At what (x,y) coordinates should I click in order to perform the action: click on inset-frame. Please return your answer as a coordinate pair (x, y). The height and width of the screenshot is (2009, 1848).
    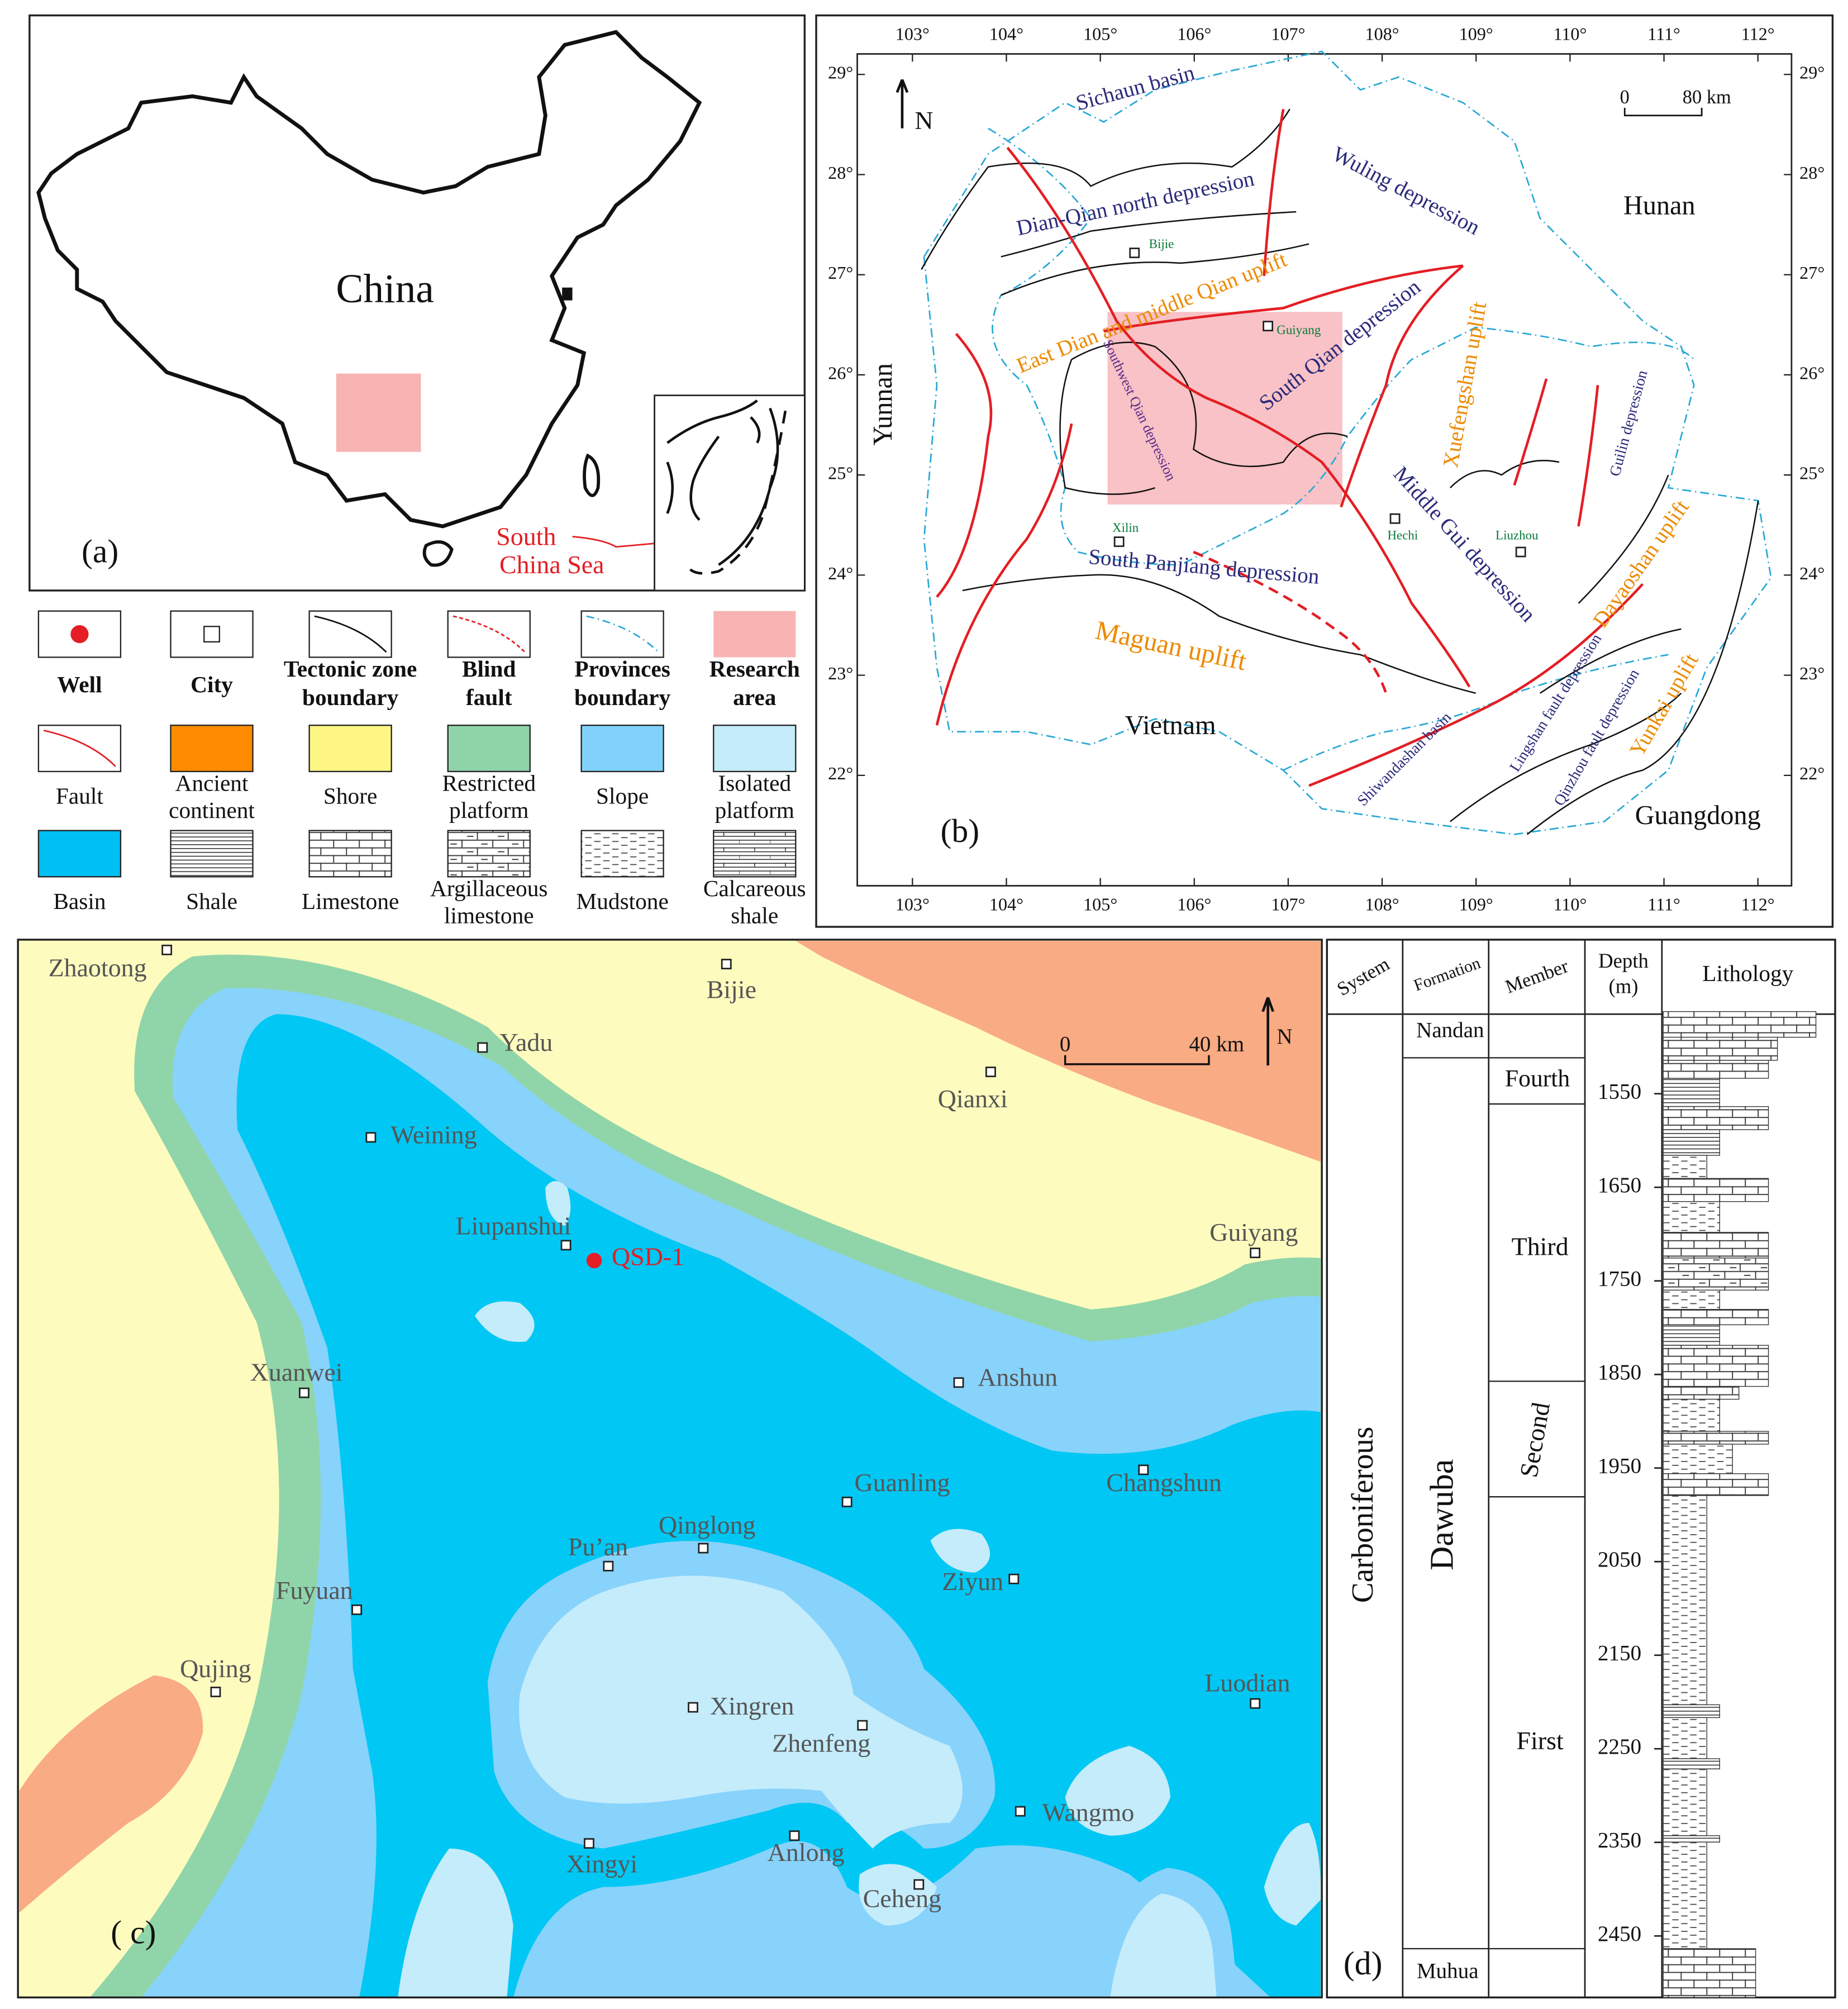
    Looking at the image, I should click on (730, 493).